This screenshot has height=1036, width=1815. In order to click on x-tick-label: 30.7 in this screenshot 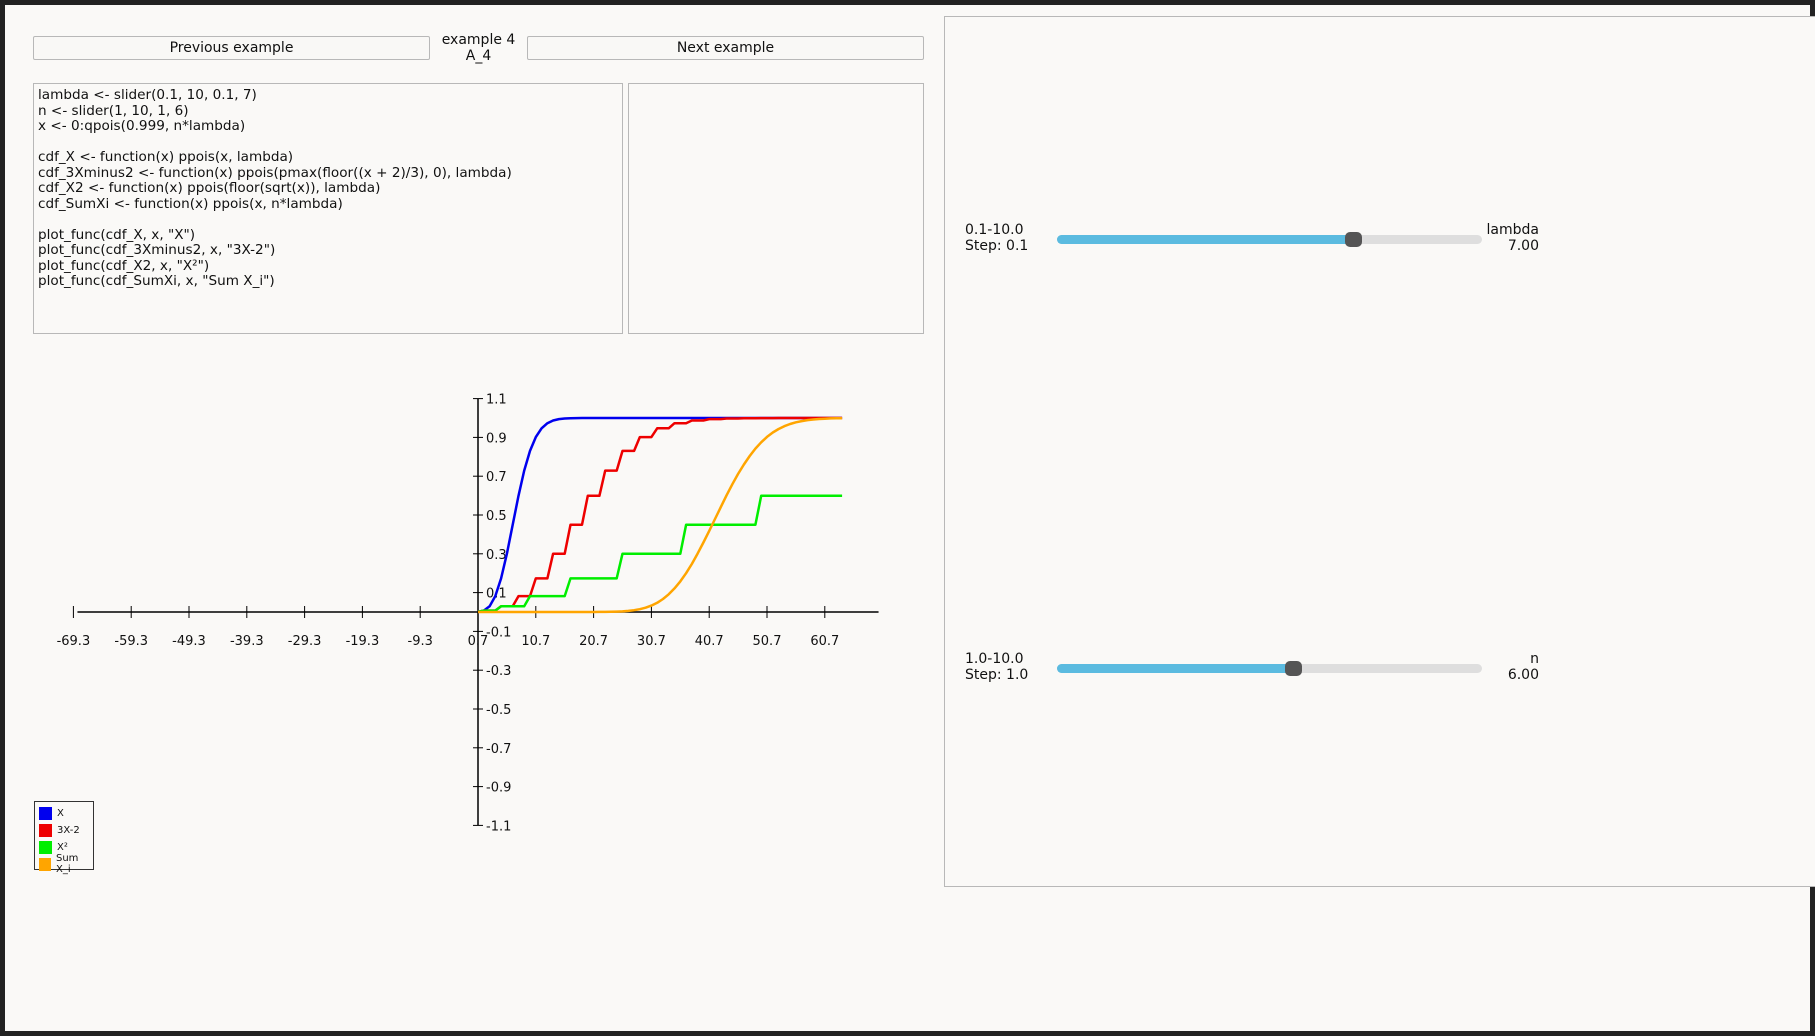, I will do `click(651, 641)`.